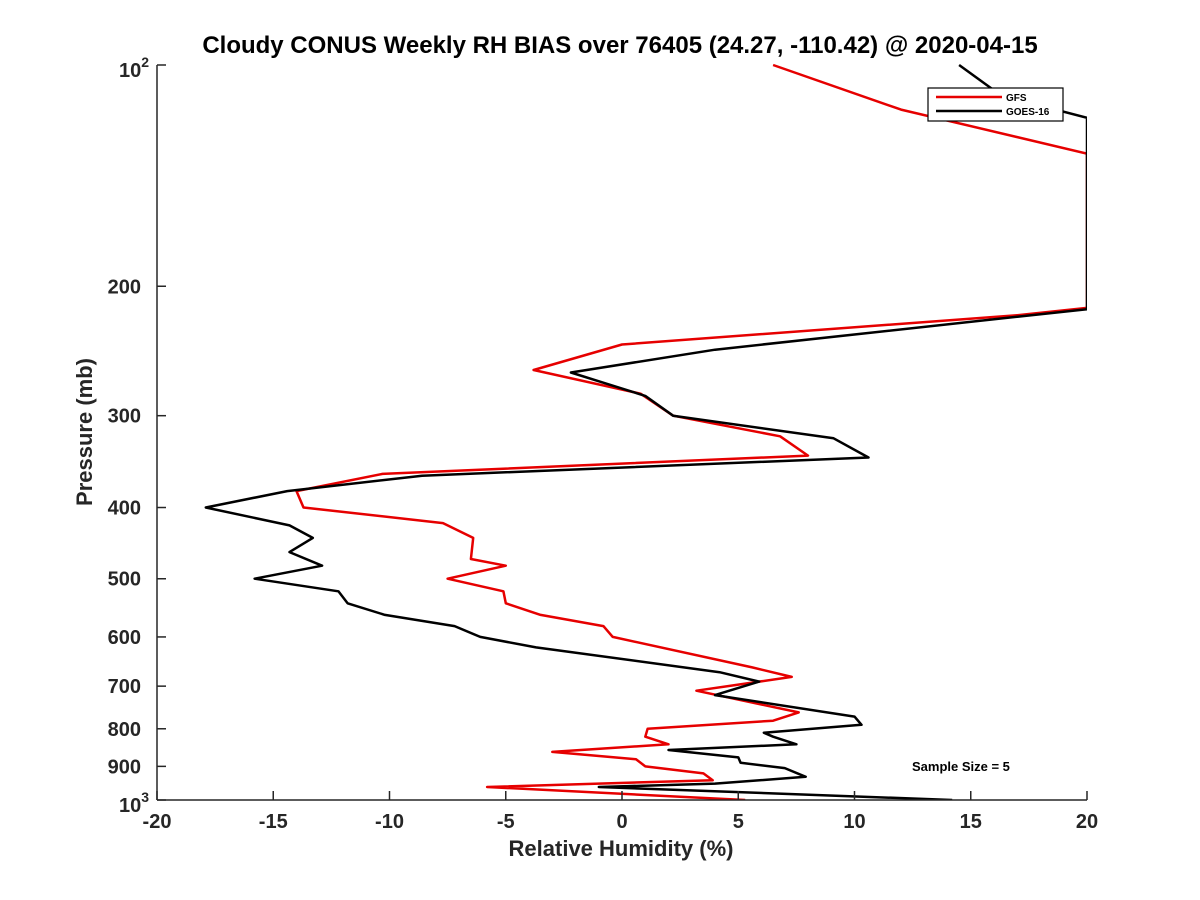 This screenshot has height=900, width=1200. What do you see at coordinates (738, 822) in the screenshot?
I see `x-tick-label: 5` at bounding box center [738, 822].